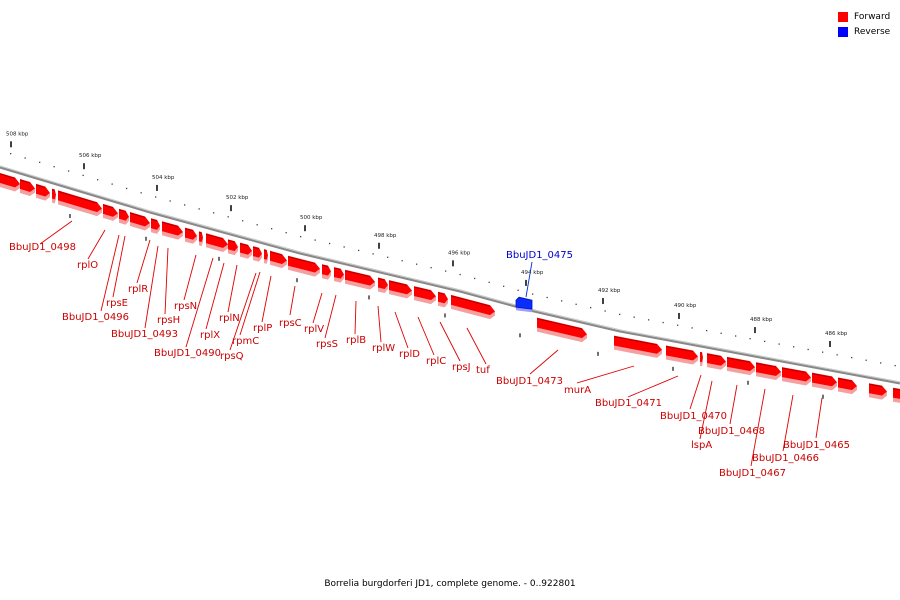  I want to click on gene-label: rplO, so click(87, 265).